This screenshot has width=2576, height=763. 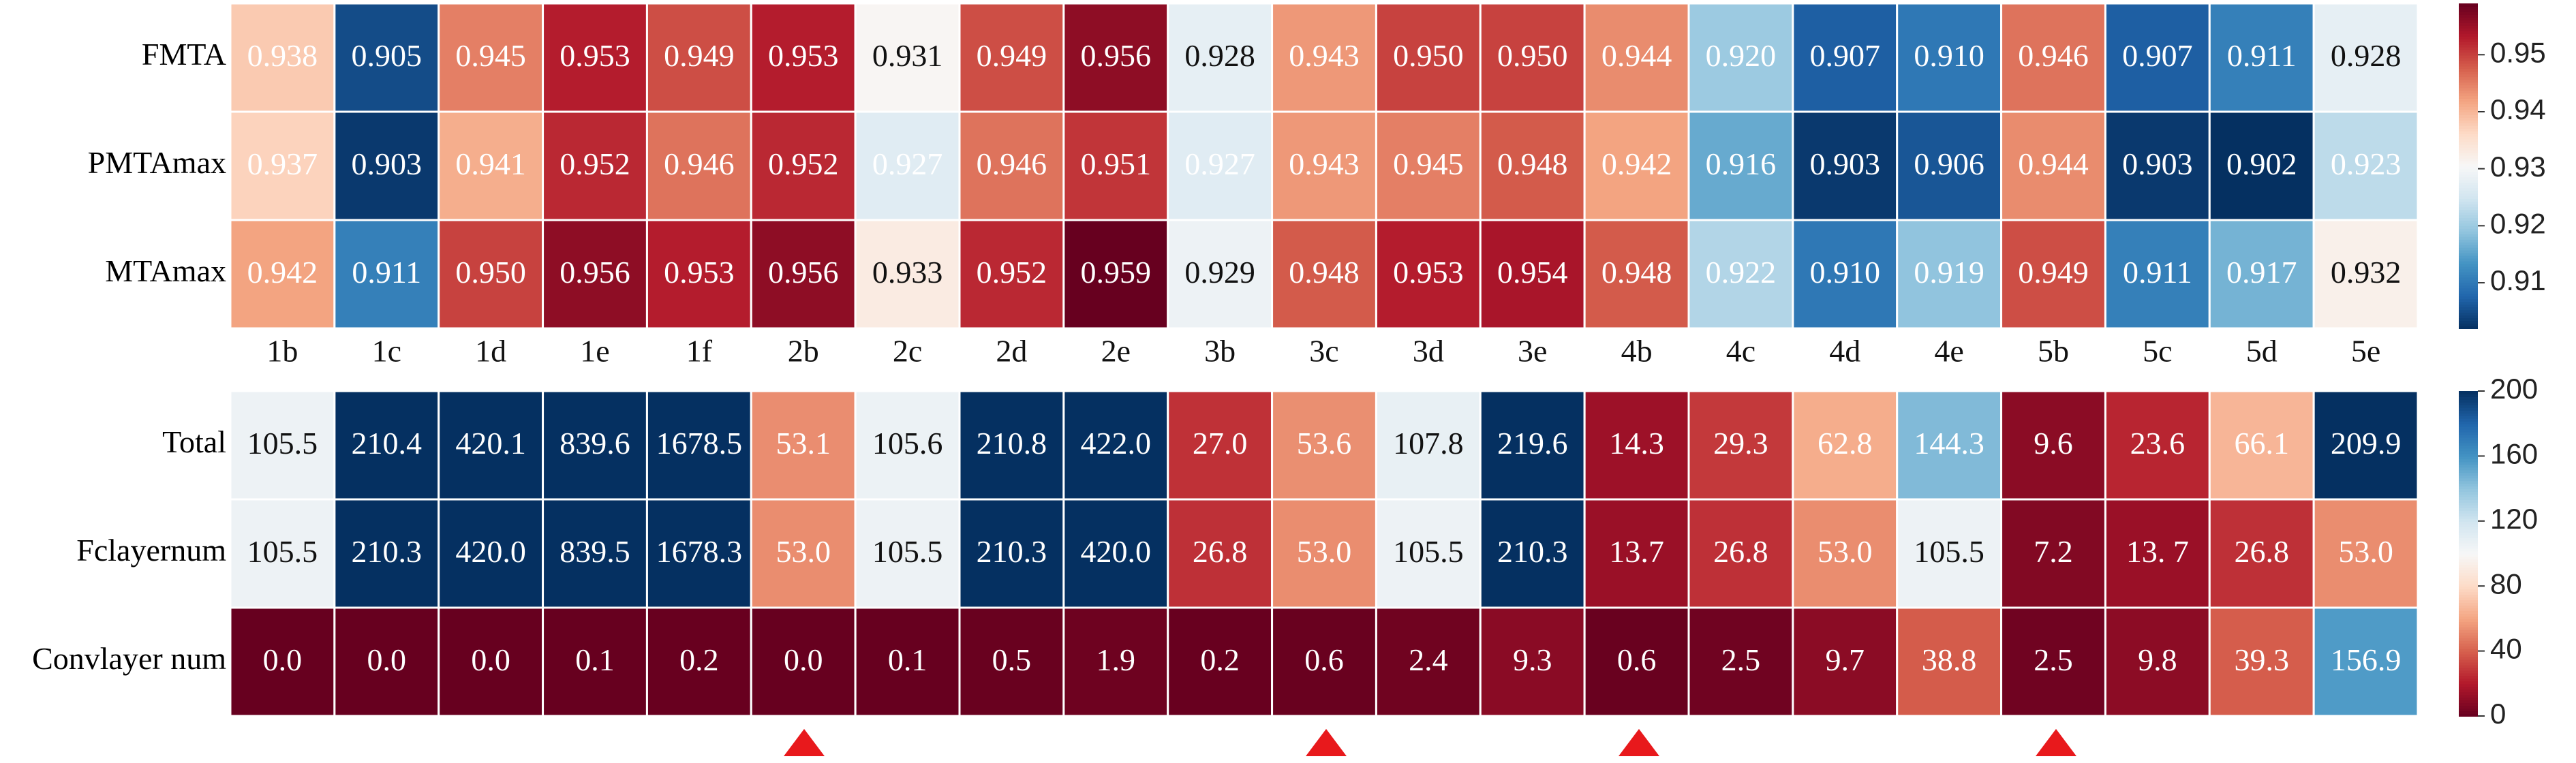 What do you see at coordinates (803, 660) in the screenshot?
I see `cell-label: 0.0` at bounding box center [803, 660].